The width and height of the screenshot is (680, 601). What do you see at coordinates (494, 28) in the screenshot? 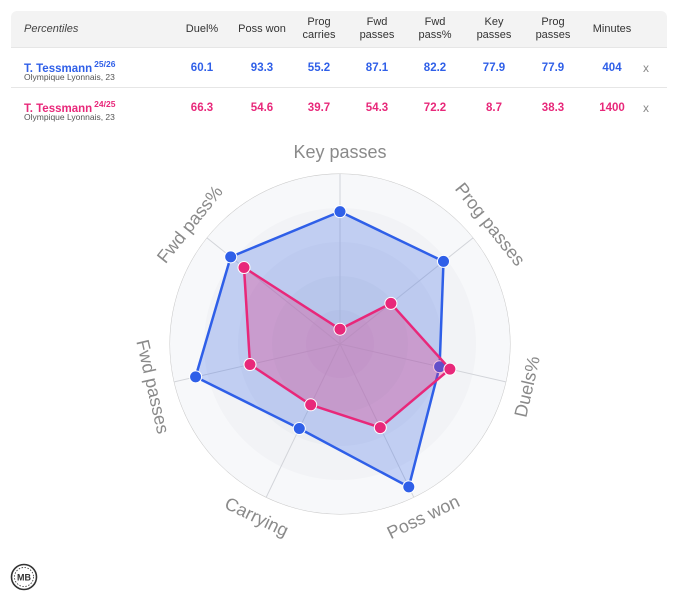
I see `header-key-passes: Key passes` at bounding box center [494, 28].